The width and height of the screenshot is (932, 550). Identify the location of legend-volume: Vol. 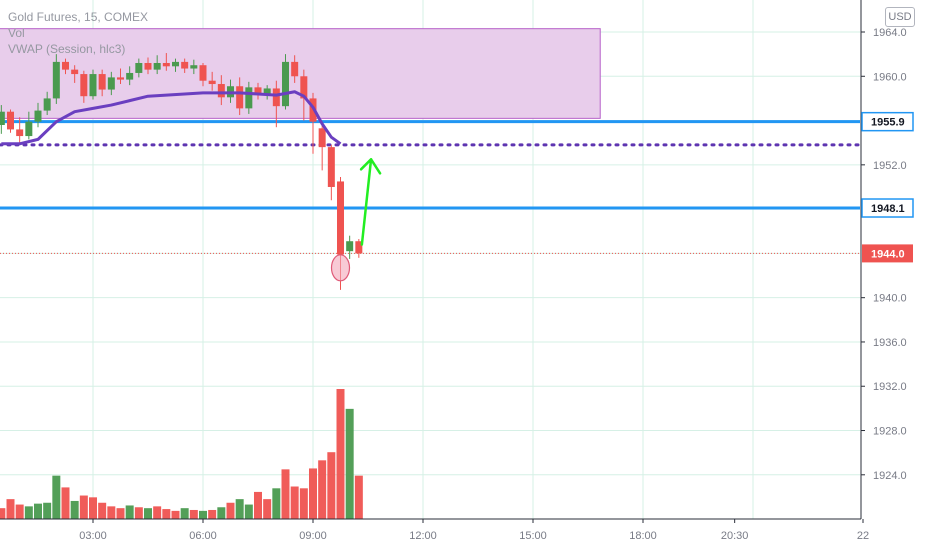
(16, 33).